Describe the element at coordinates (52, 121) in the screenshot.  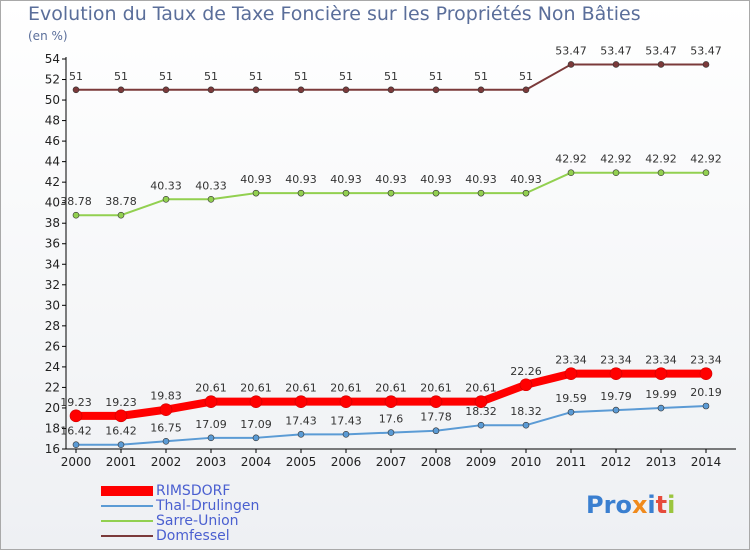
I see `y-tick-label: 48` at that location.